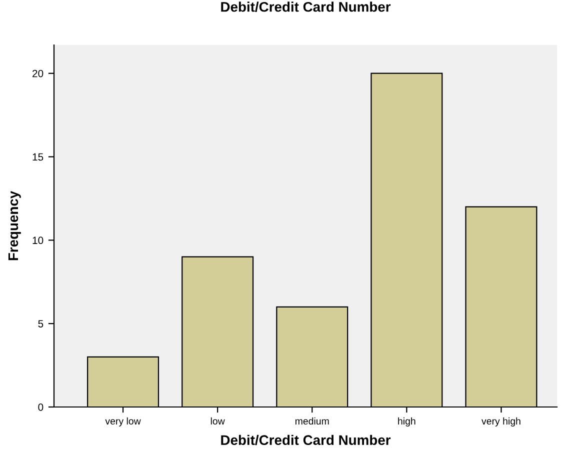  I want to click on chart-title: Debit/Credit Card Number, so click(306, 7).